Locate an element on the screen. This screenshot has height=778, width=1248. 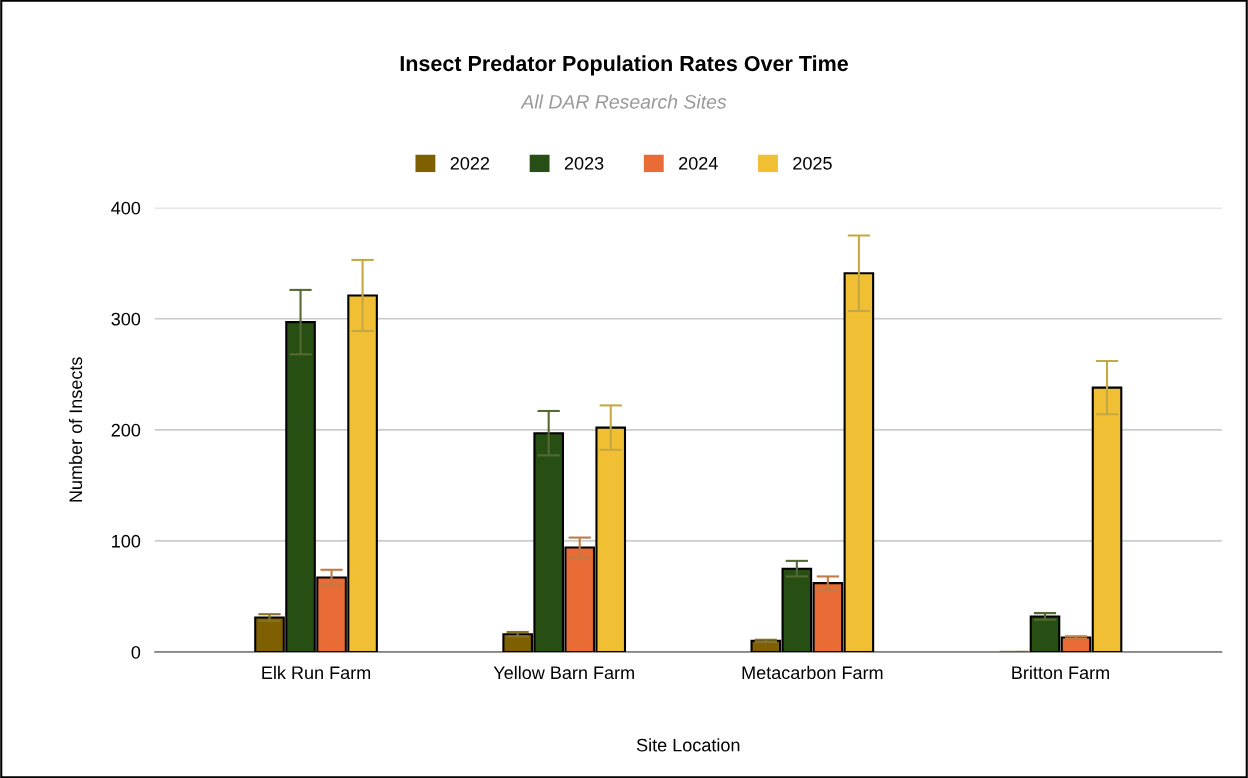
y-axis-title: Number of Insects is located at coordinates (75, 429).